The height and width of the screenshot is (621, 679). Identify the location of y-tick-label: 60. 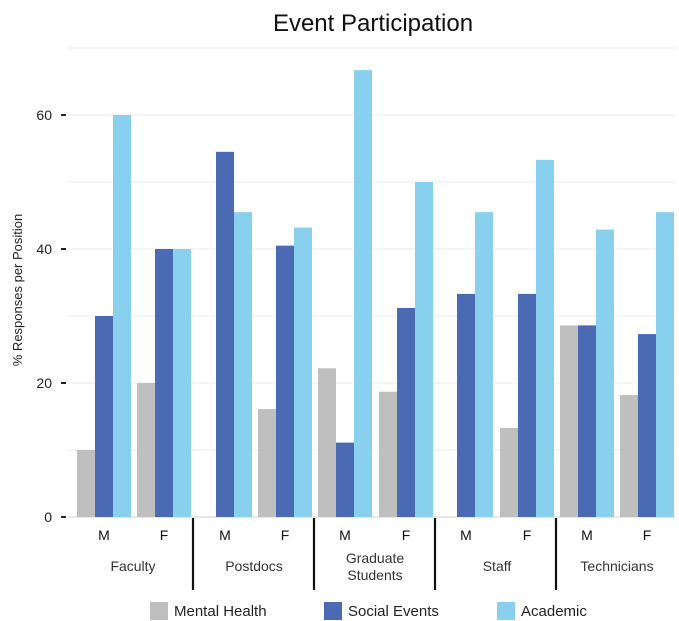
(44, 115).